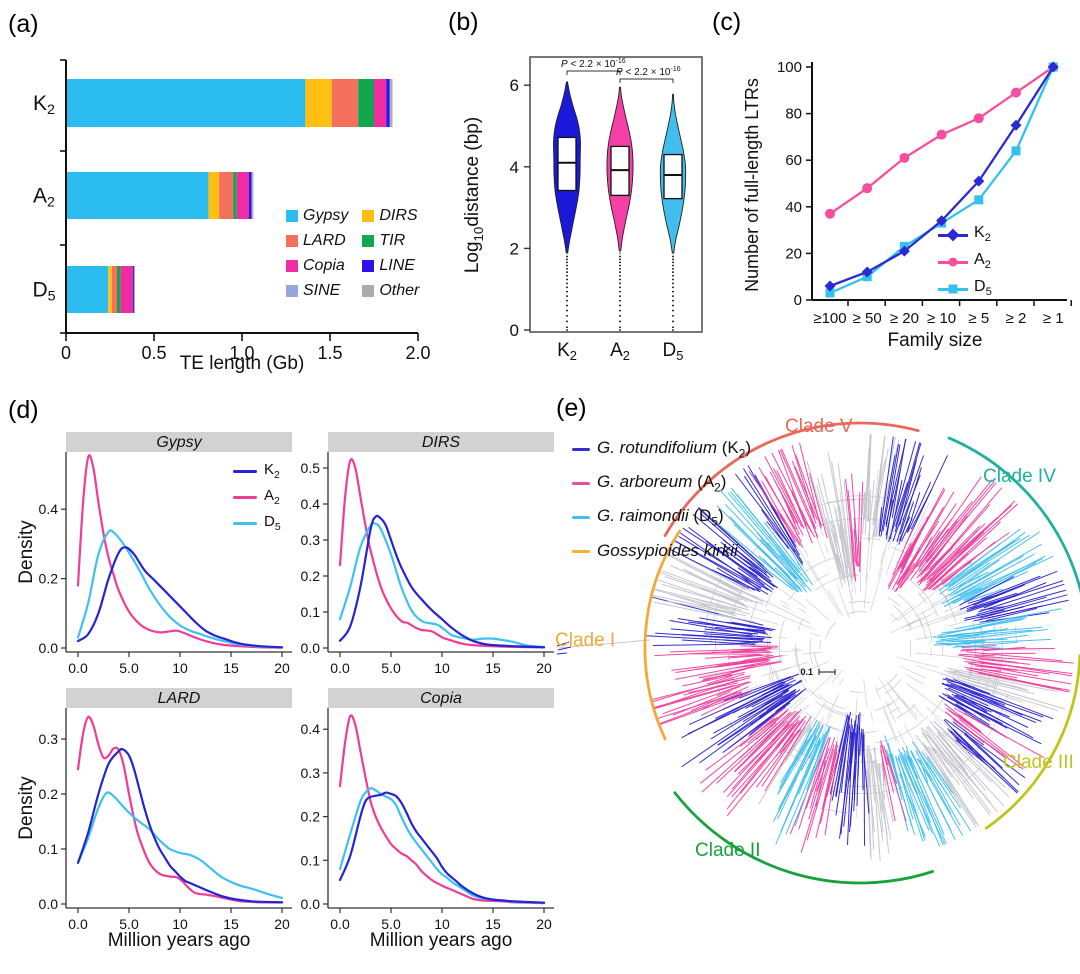  I want to click on legend-label: A2, so click(272, 497).